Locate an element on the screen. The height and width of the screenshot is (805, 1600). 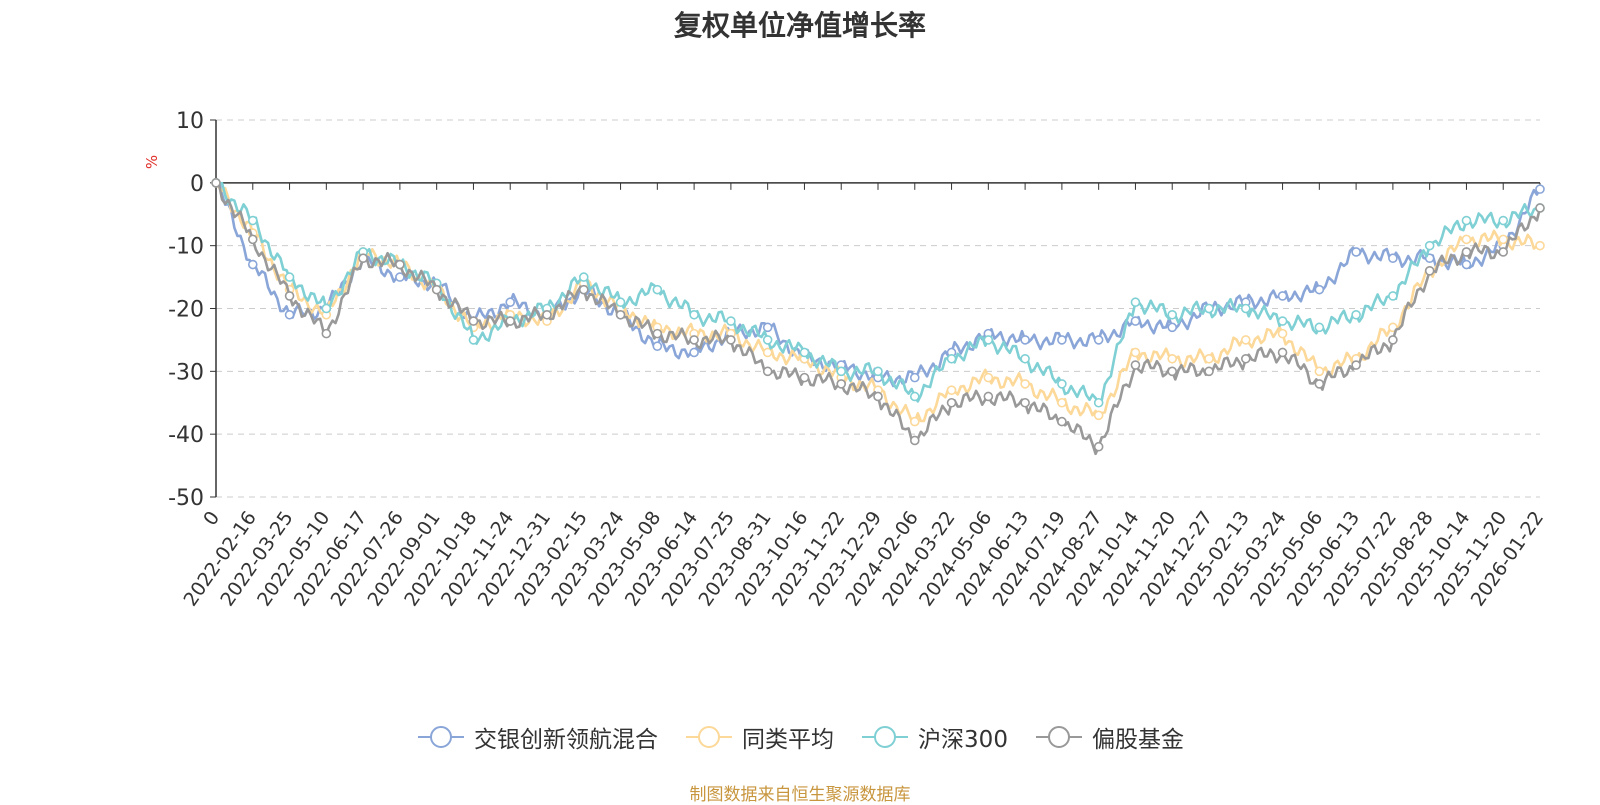
y-tick-label: -10 is located at coordinates (186, 247).